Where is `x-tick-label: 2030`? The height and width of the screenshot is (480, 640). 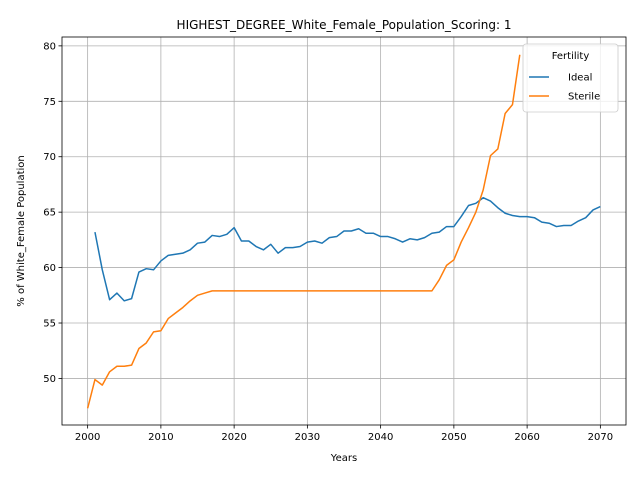 x-tick-label: 2030 is located at coordinates (307, 437).